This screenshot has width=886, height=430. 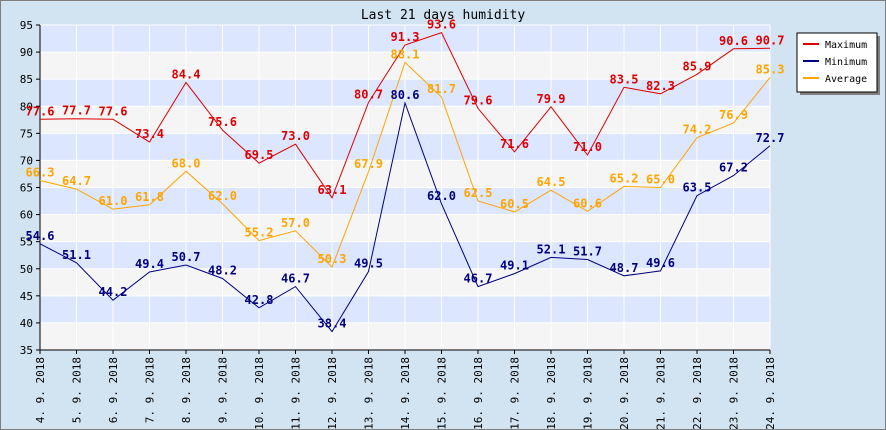 What do you see at coordinates (149, 197) in the screenshot?
I see `data-label-average: 61.8` at bounding box center [149, 197].